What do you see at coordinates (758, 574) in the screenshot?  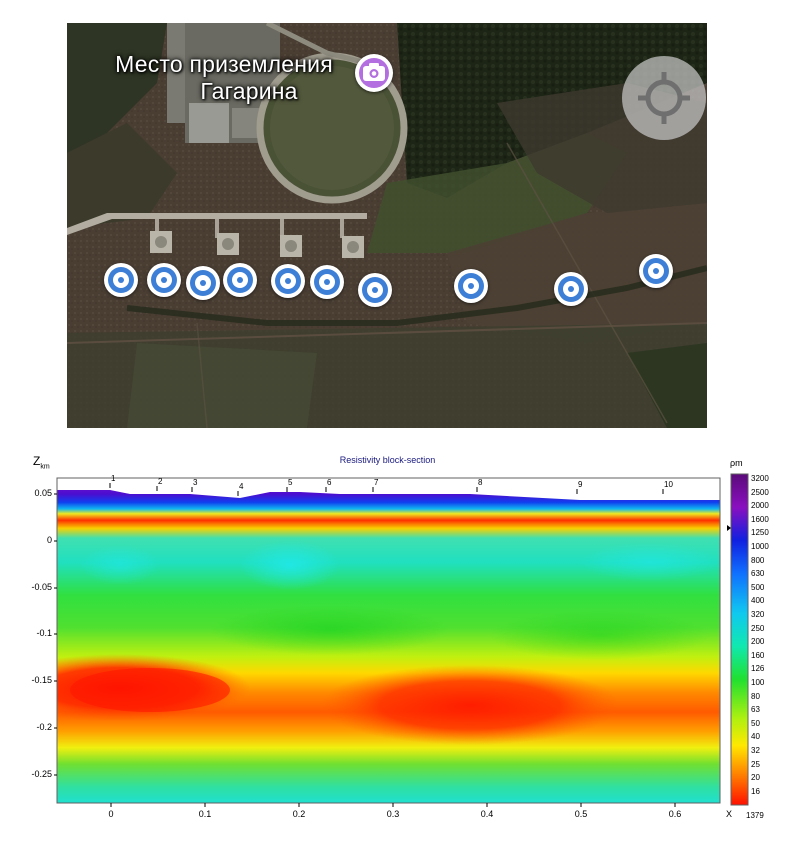 I see `colorbar-tick-label: 630` at bounding box center [758, 574].